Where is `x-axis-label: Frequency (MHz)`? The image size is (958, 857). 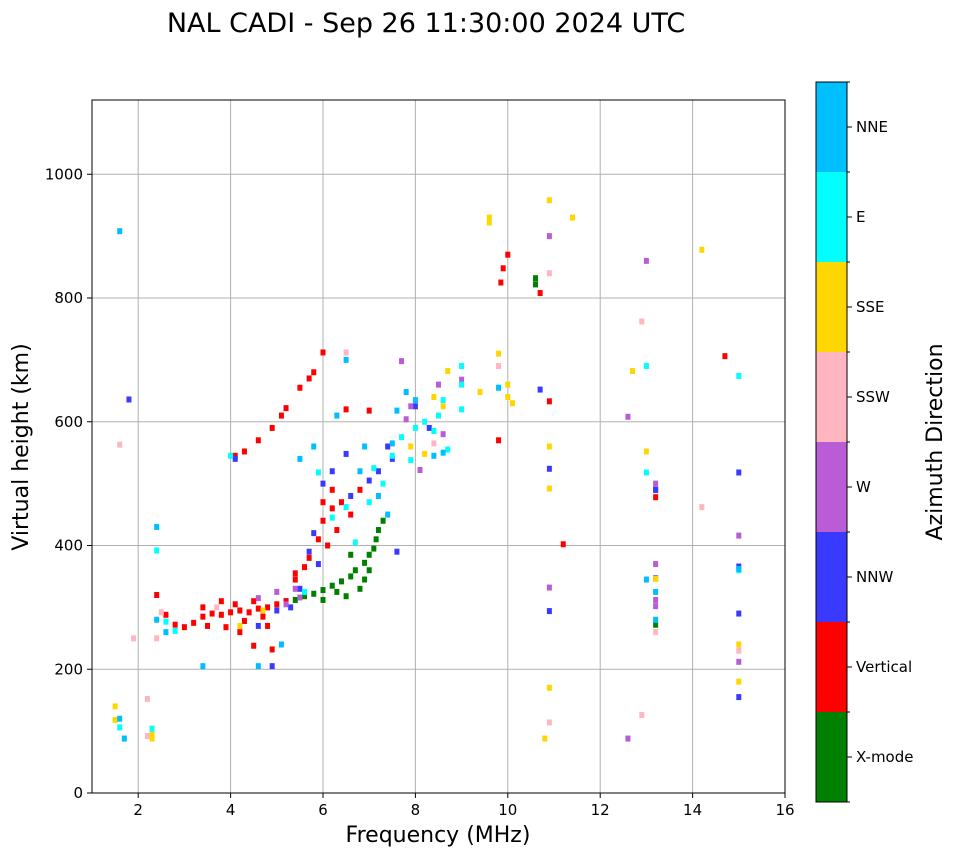
x-axis-label: Frequency (MHz) is located at coordinates (438, 835).